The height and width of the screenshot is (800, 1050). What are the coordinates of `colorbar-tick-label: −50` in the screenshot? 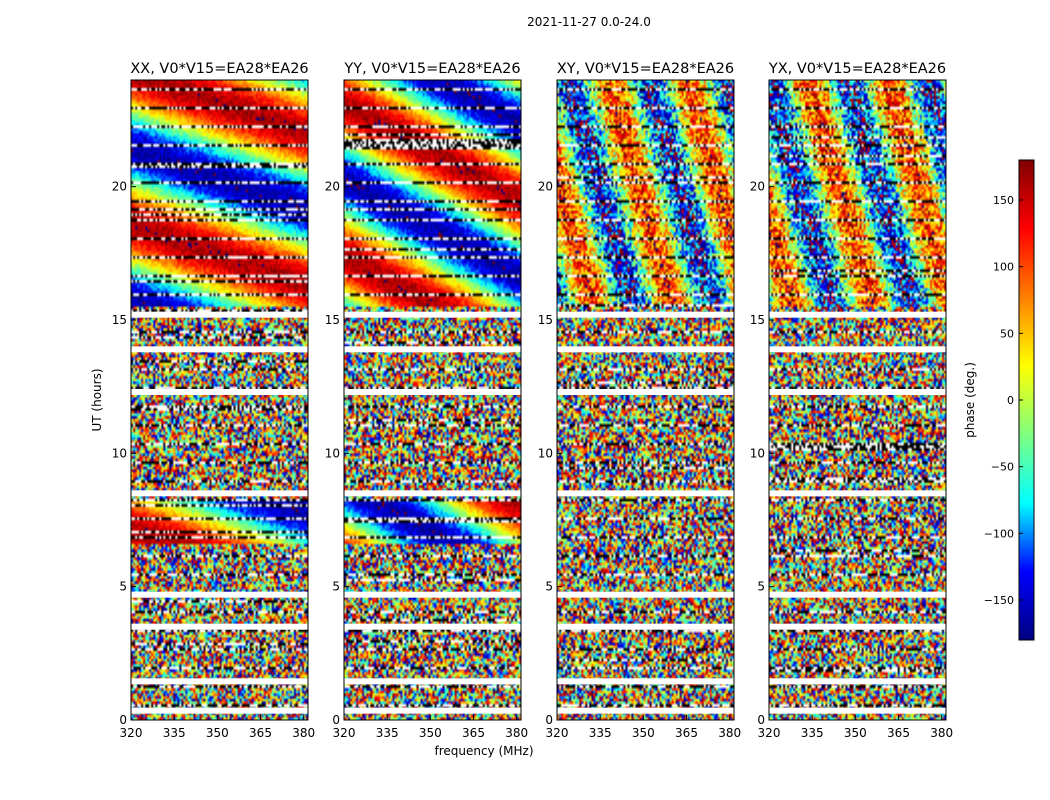 It's located at (1002, 467).